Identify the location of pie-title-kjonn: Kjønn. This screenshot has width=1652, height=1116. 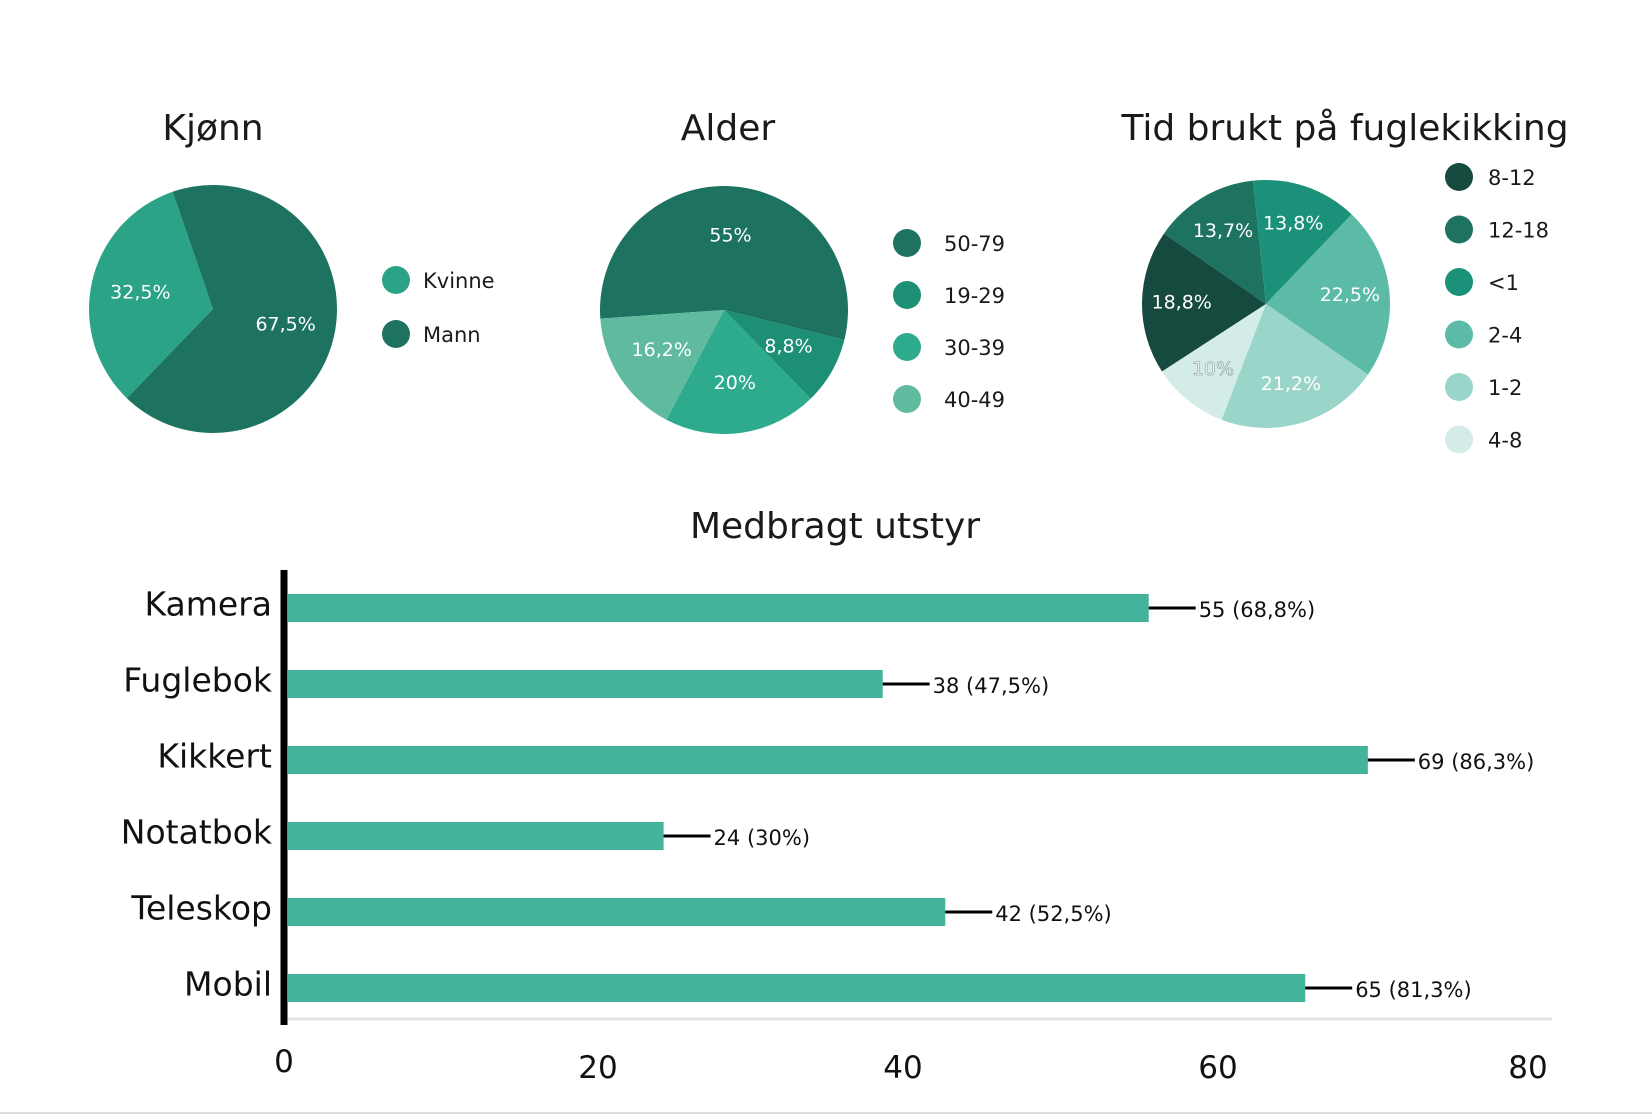
(212, 128).